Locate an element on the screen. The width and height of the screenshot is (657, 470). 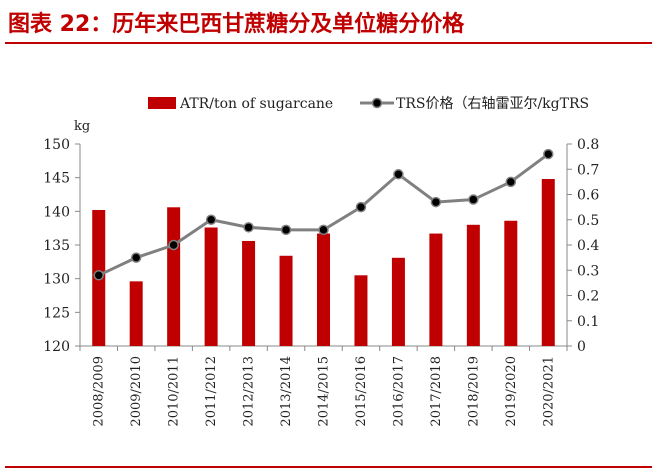
x-tick-label: 2015/2016 is located at coordinates (361, 391).